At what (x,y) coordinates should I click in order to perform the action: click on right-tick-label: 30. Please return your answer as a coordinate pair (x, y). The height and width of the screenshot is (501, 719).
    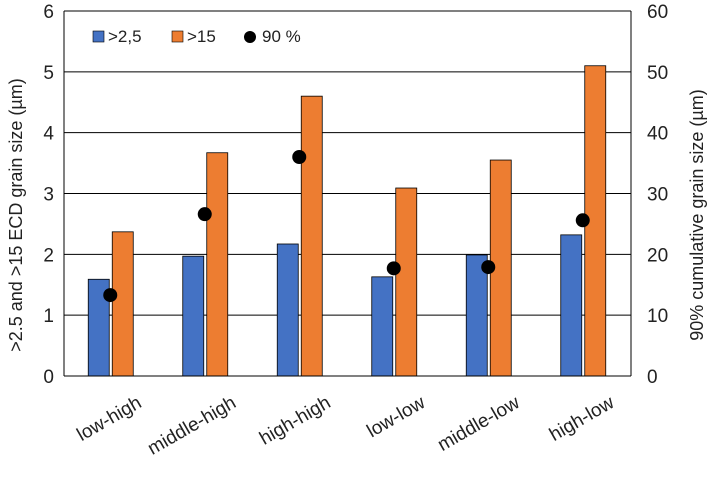
    Looking at the image, I should click on (657, 195).